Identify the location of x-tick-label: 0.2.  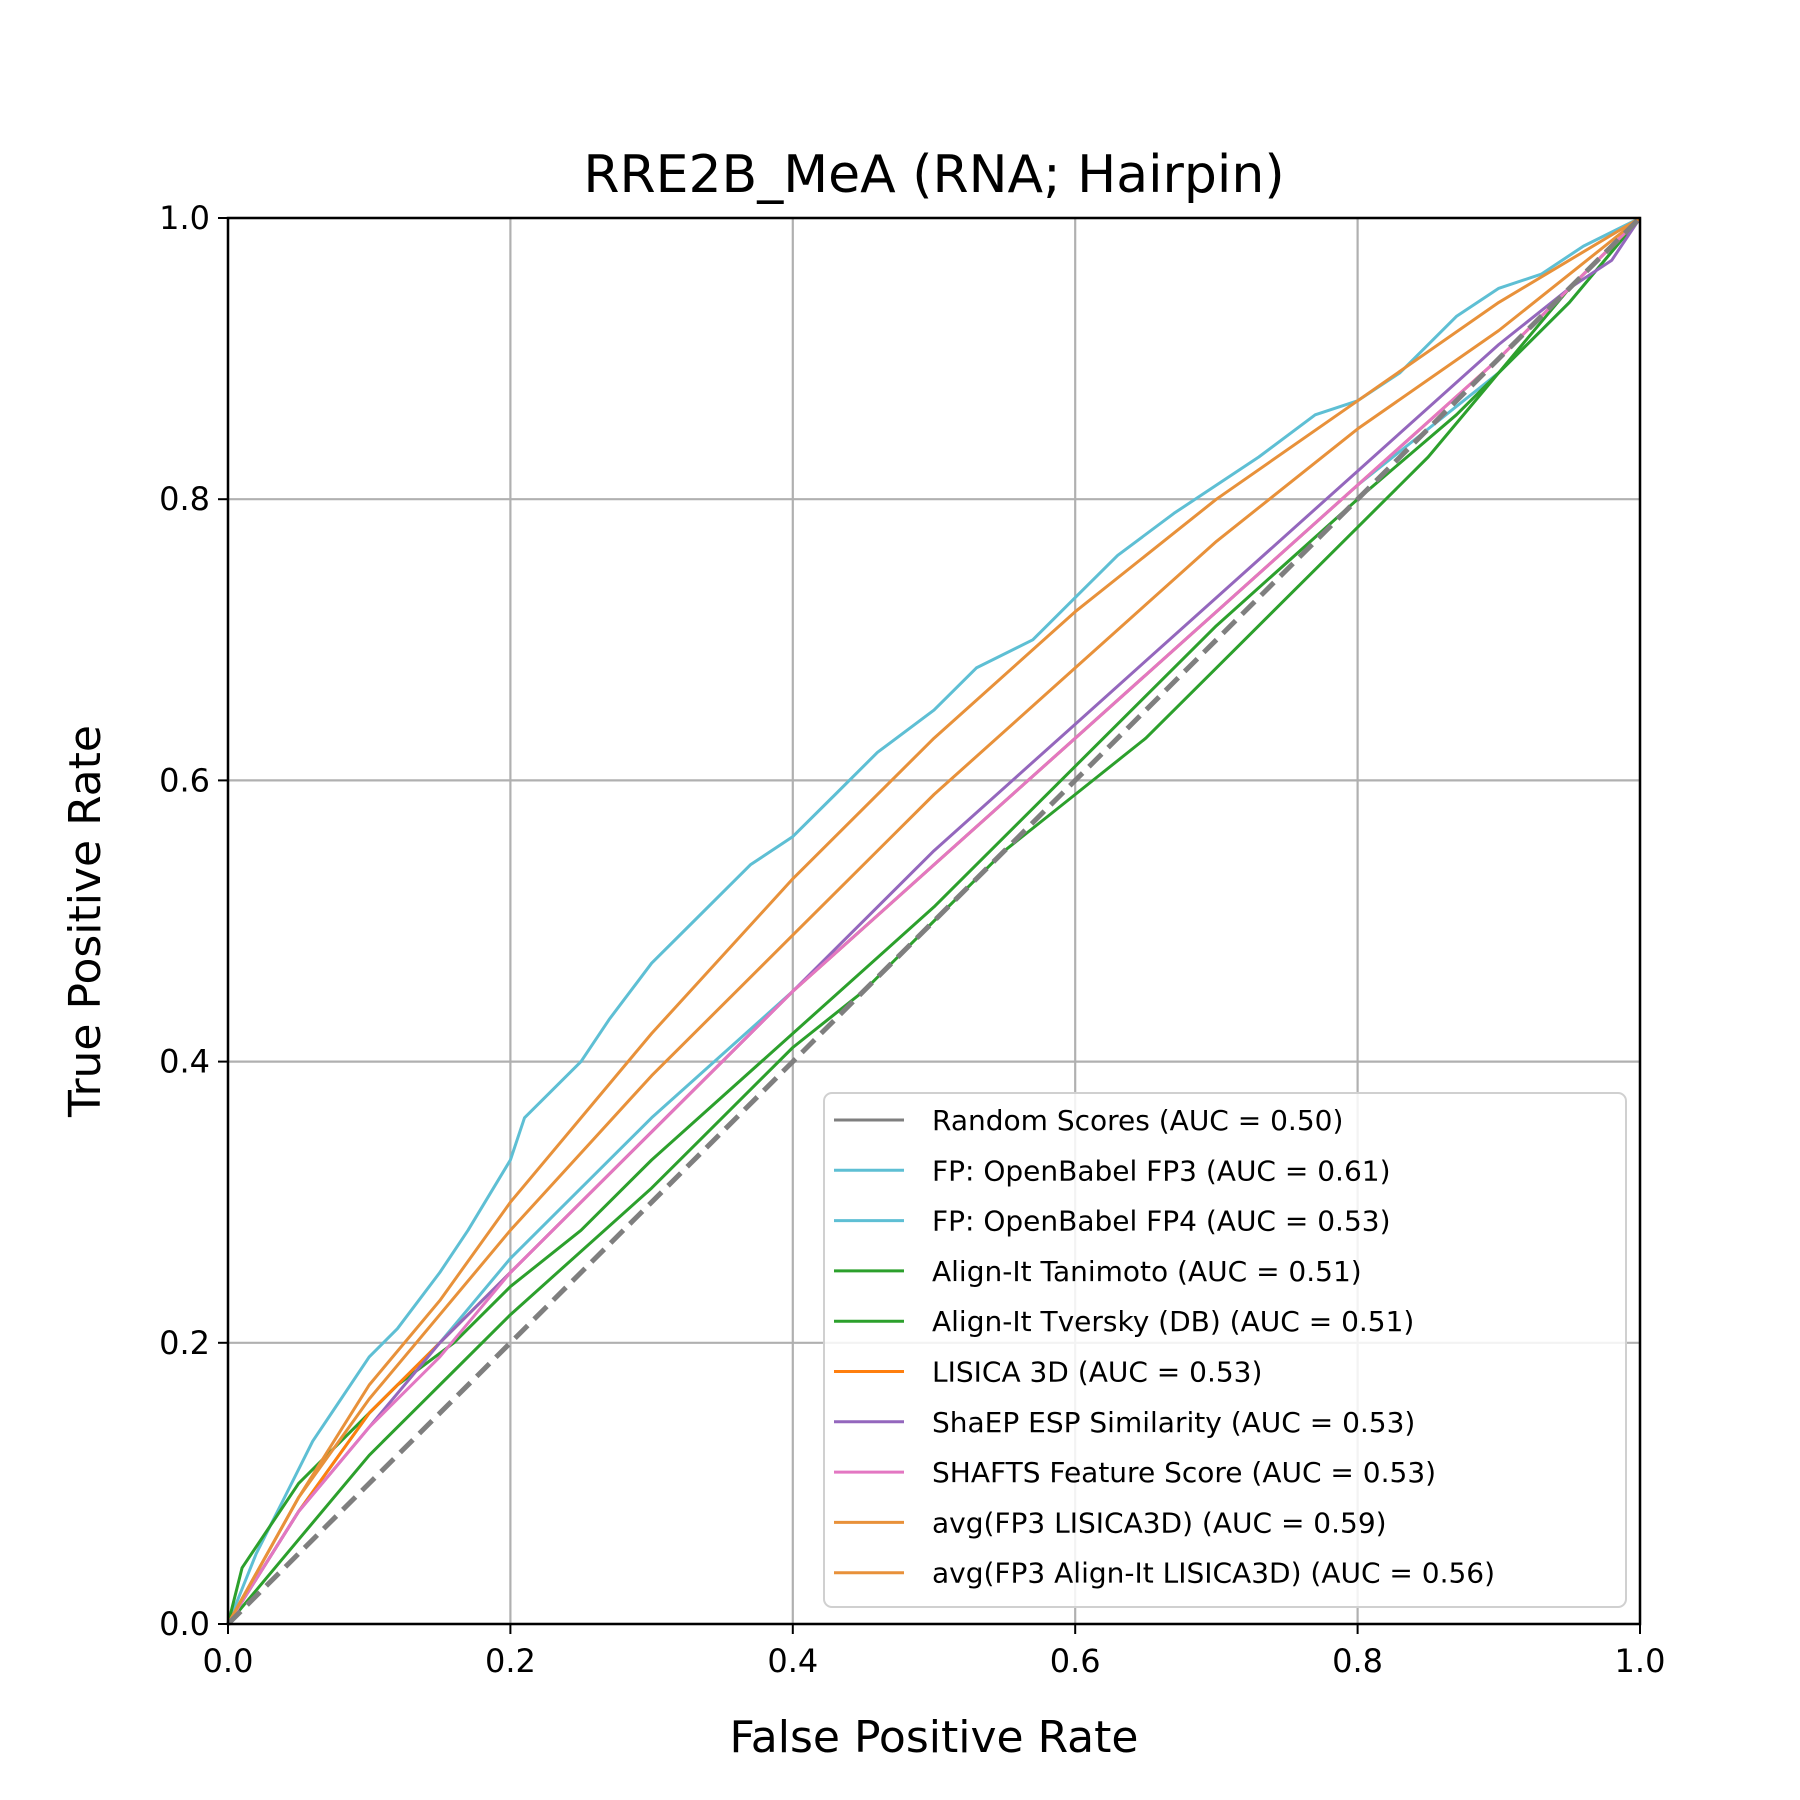
(510, 1661).